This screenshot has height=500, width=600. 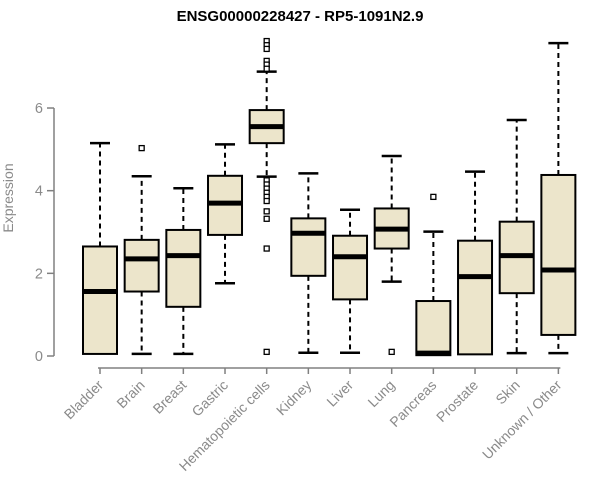 What do you see at coordinates (39, 274) in the screenshot?
I see `y-tick-label: 2` at bounding box center [39, 274].